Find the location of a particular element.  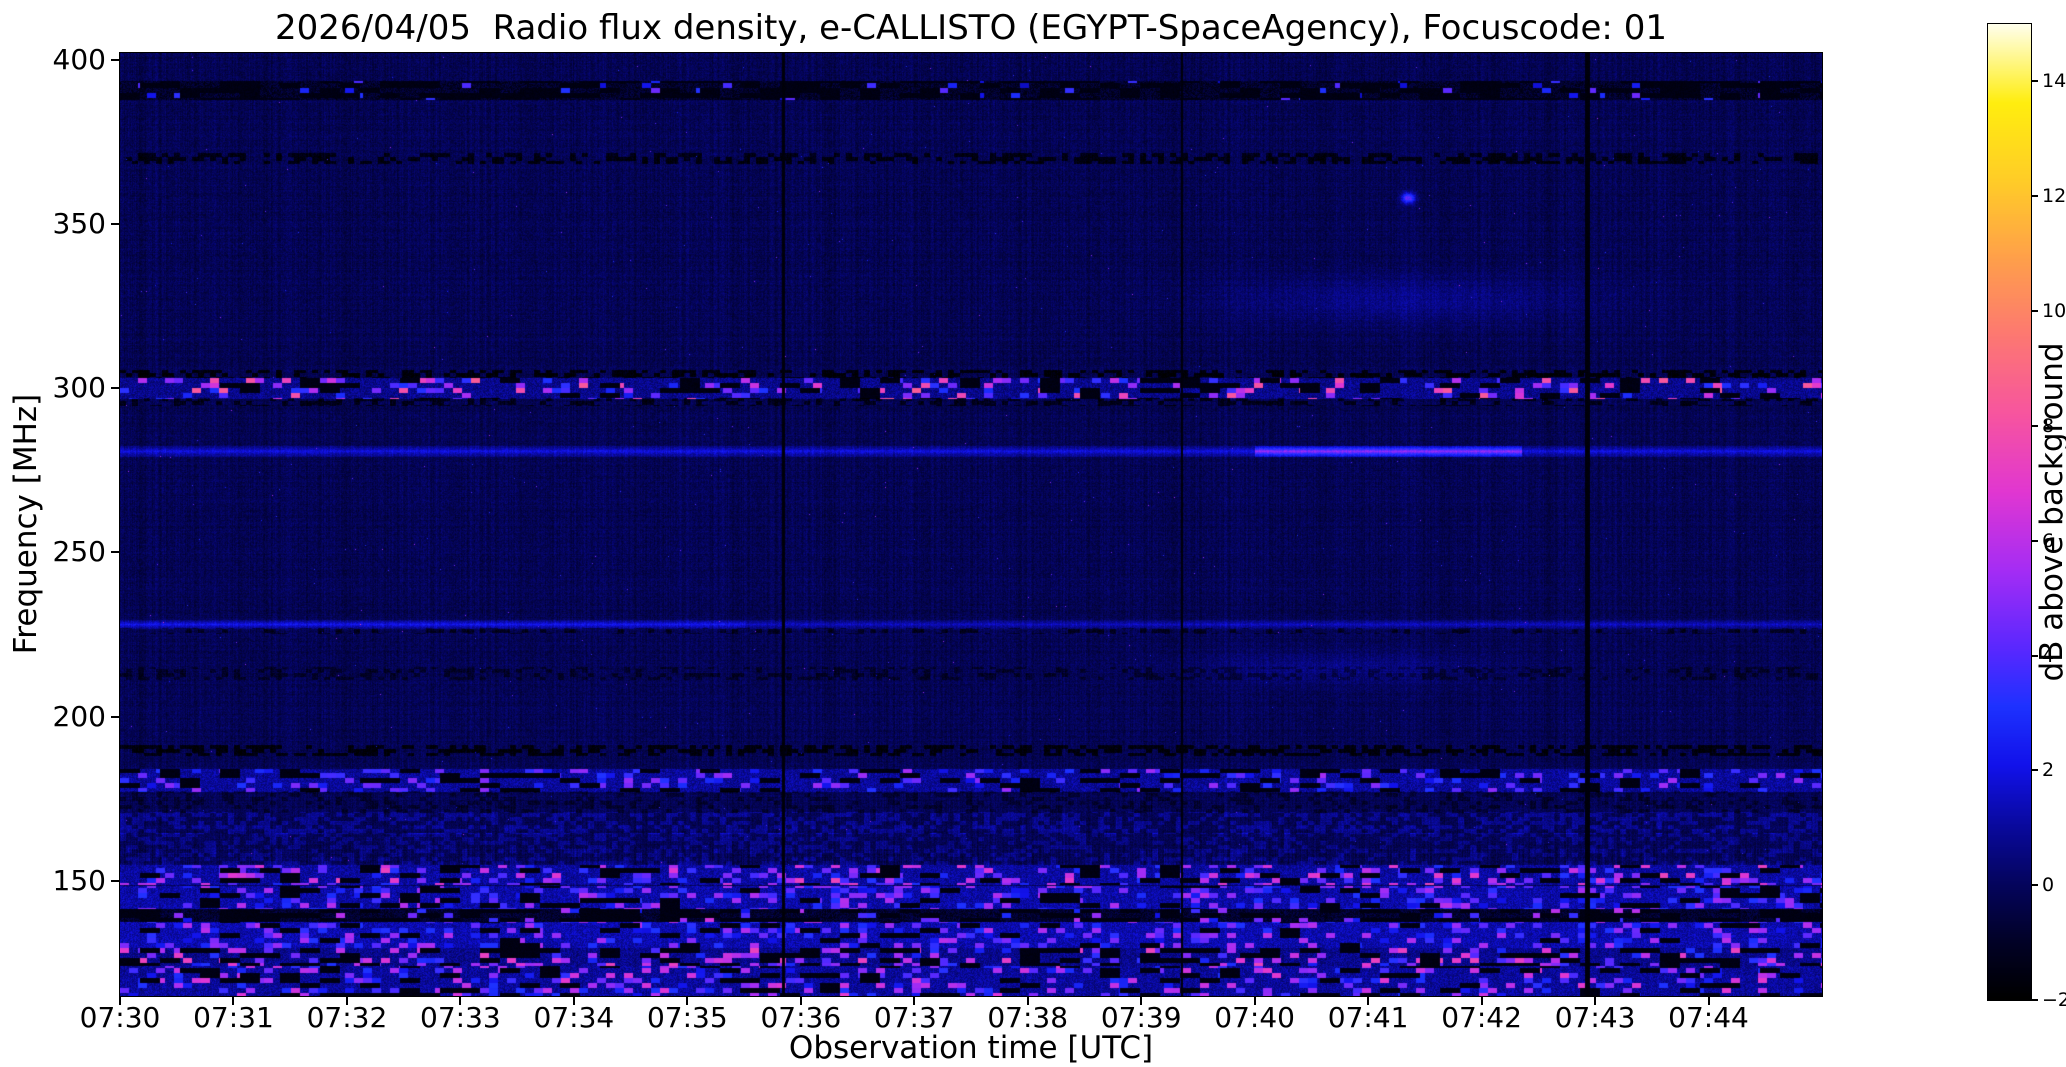

colorbar-tick-label: 6 is located at coordinates (2048, 540).